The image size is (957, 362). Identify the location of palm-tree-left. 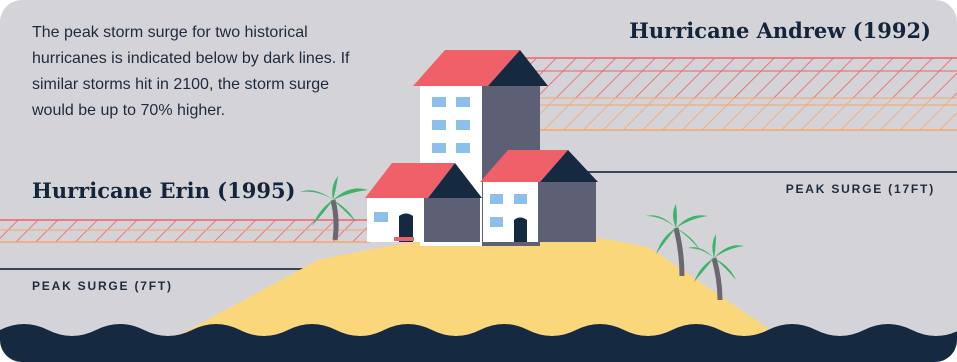
(334, 208).